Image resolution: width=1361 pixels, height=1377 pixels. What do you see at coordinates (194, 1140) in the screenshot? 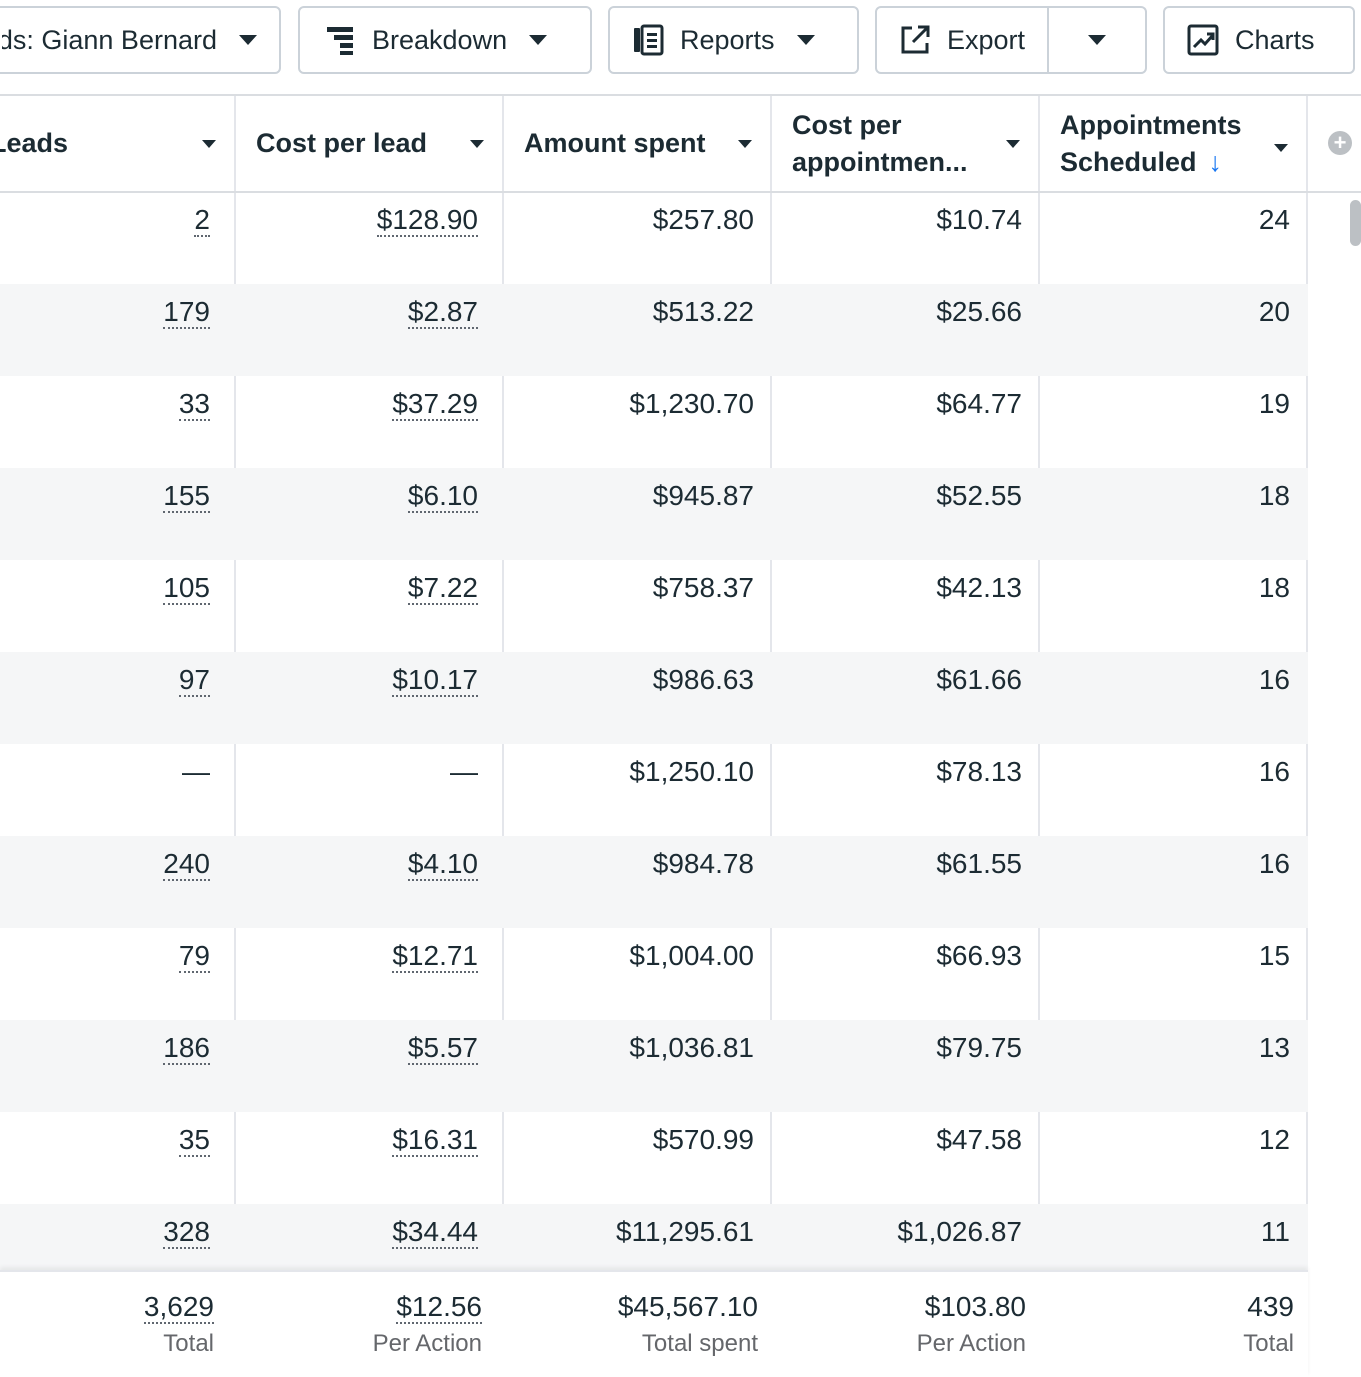
I see `cell-leads-value: 35` at bounding box center [194, 1140].